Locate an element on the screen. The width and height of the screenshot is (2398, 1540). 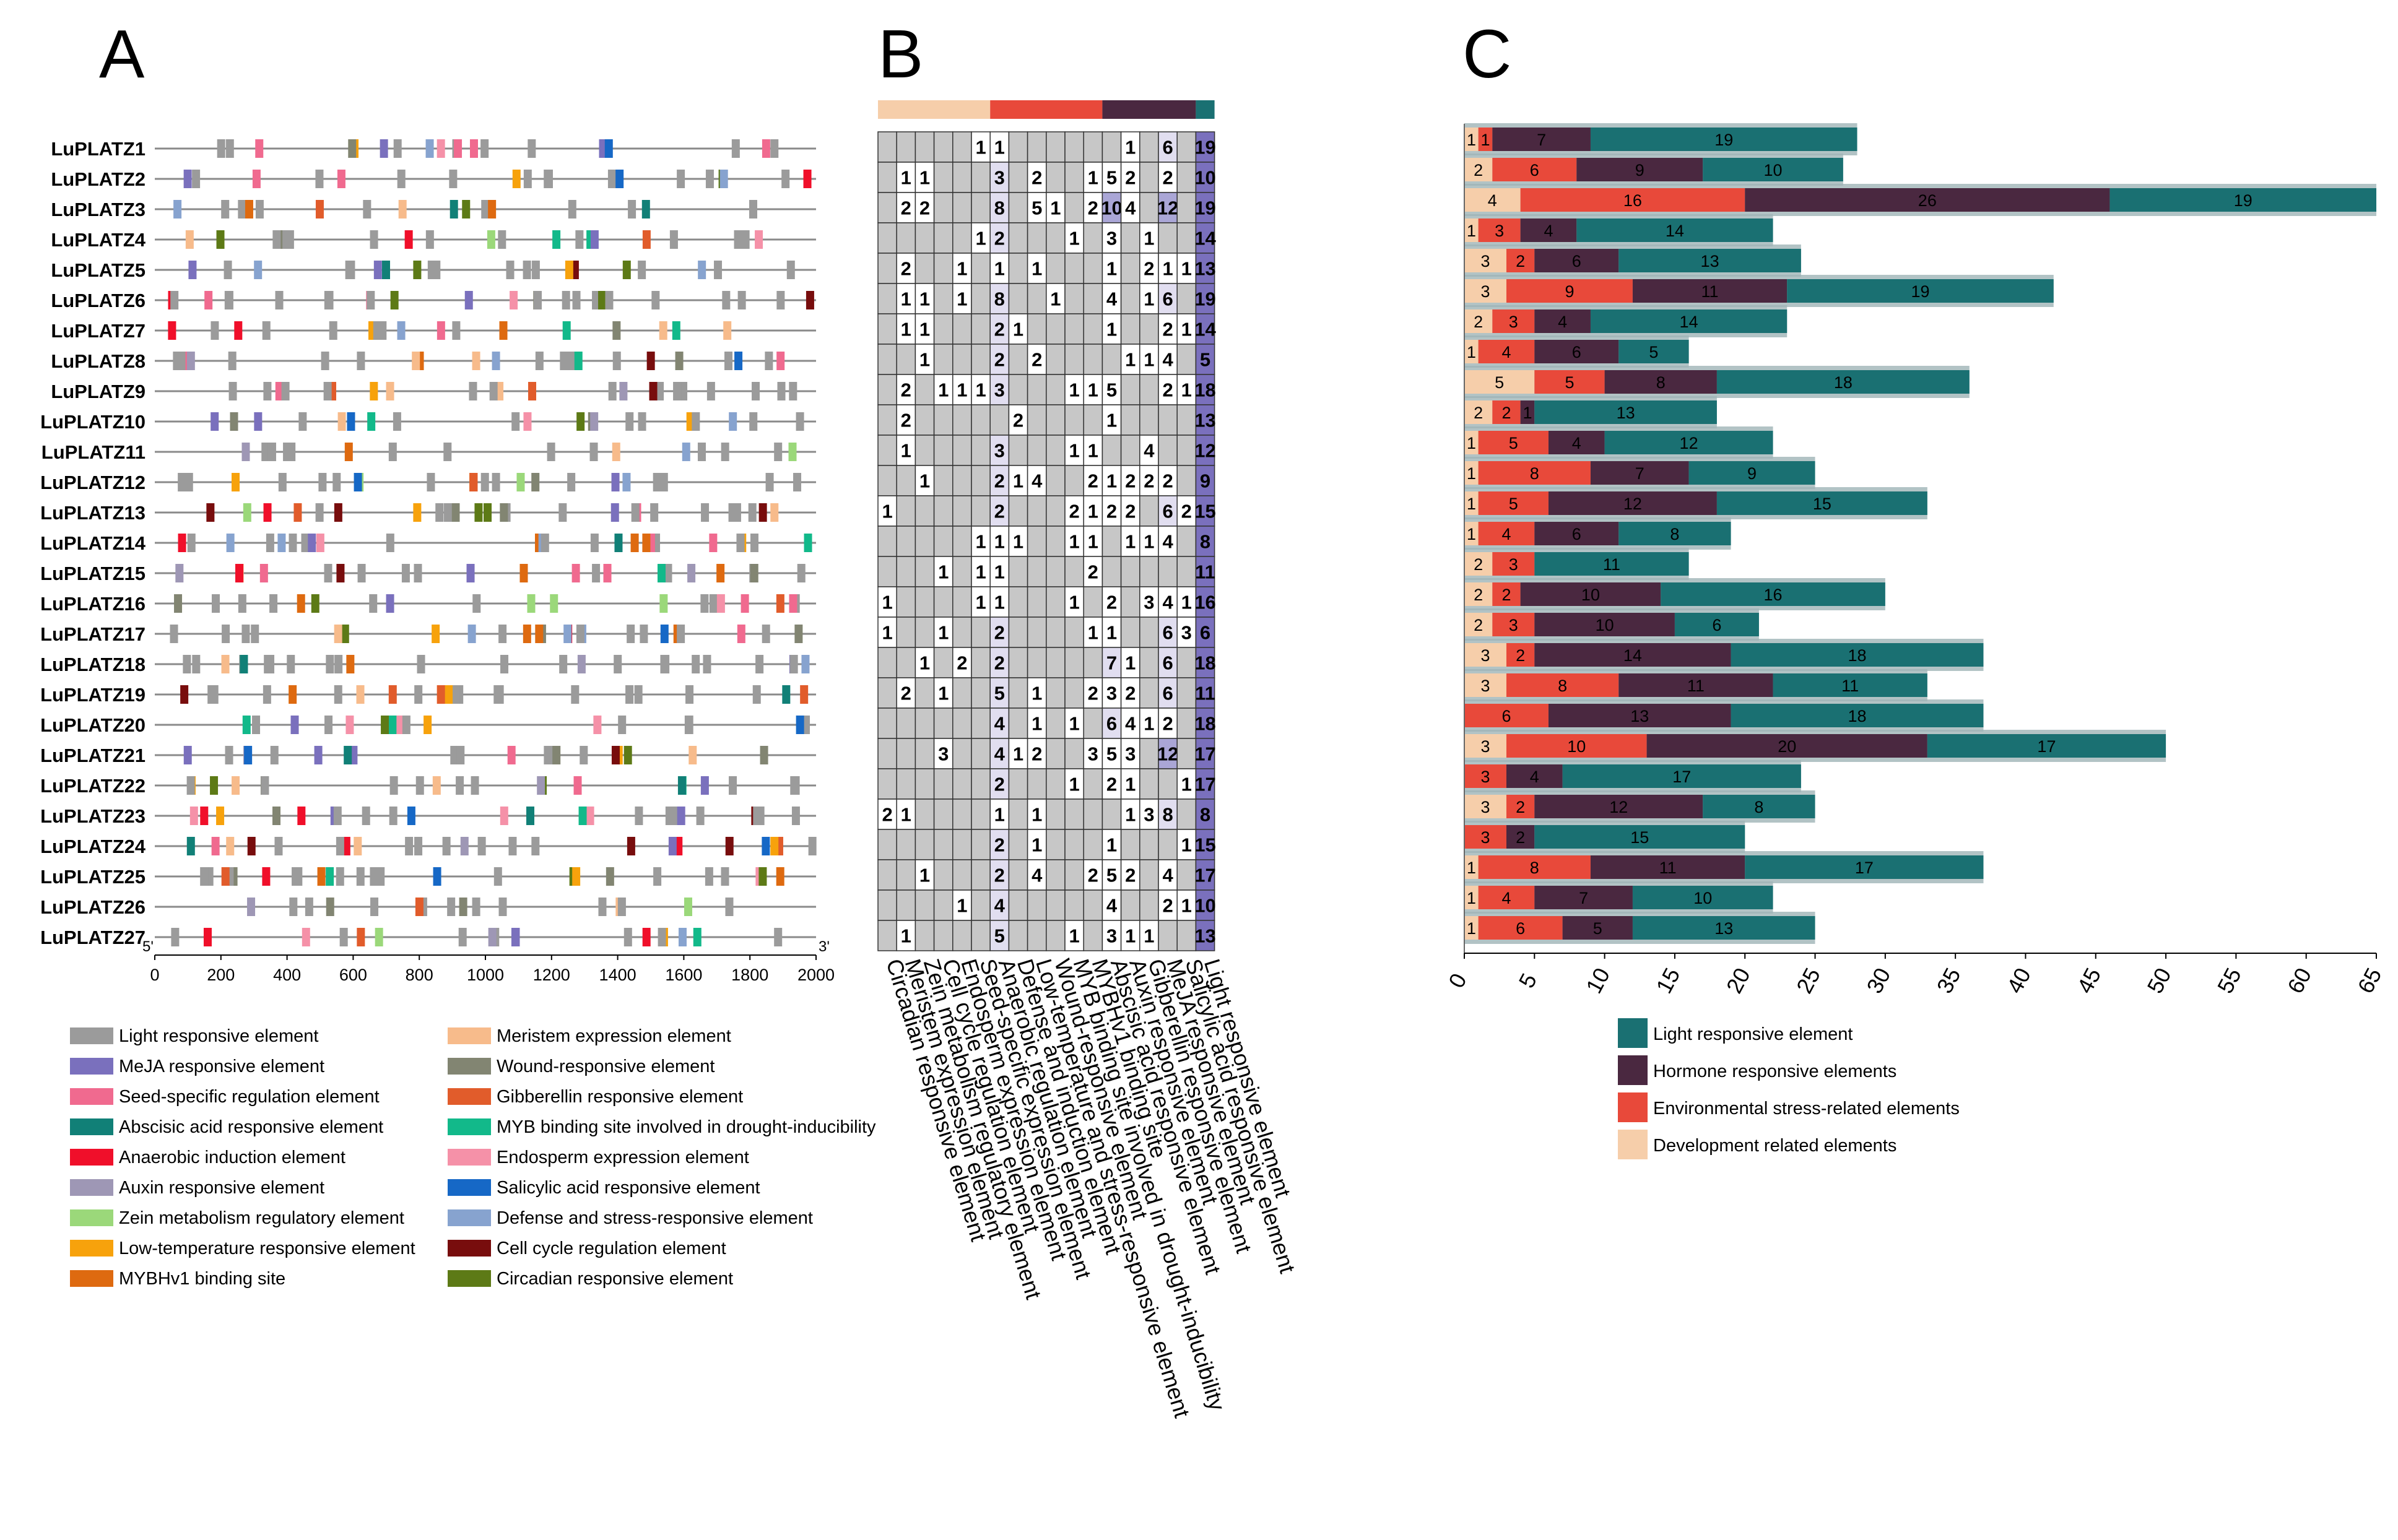
bar-value-label: 1 is located at coordinates (1471, 868).